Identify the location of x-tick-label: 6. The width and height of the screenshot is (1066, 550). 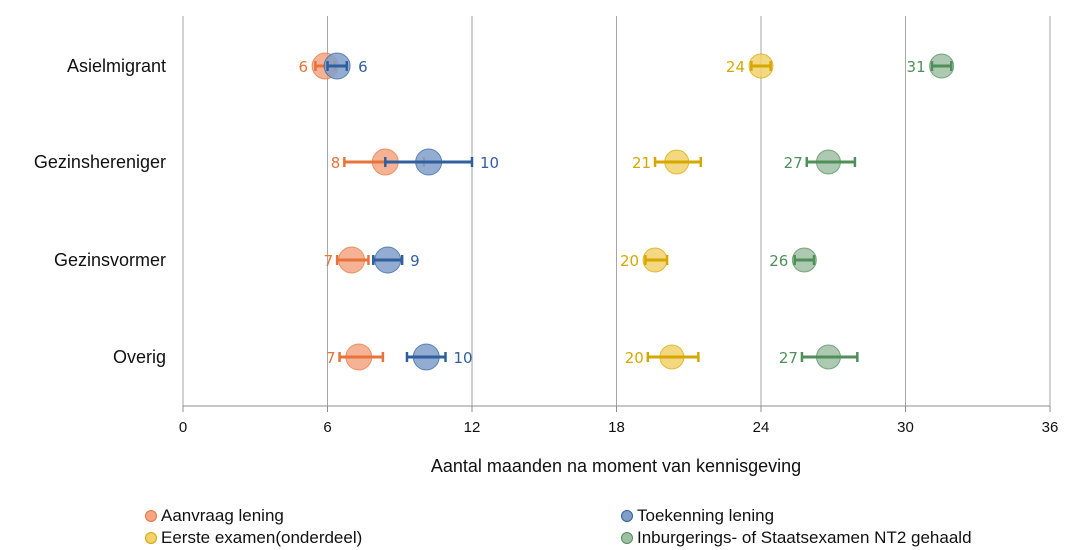
(327, 427).